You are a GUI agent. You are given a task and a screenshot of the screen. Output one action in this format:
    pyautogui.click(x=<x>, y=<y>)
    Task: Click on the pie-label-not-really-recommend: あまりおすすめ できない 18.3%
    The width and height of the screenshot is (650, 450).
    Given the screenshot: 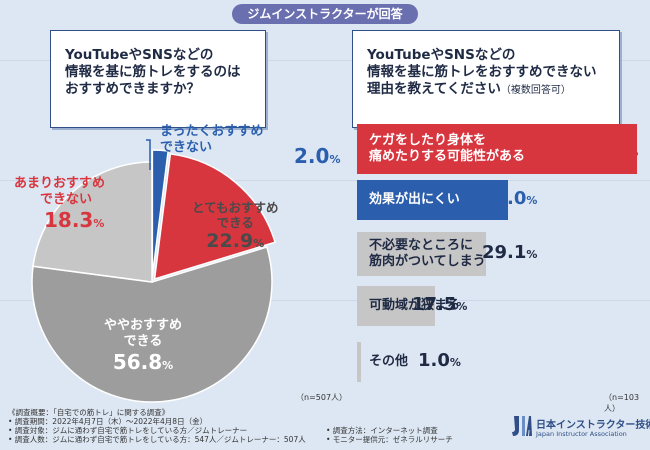 What is the action you would take?
    pyautogui.click(x=59, y=204)
    